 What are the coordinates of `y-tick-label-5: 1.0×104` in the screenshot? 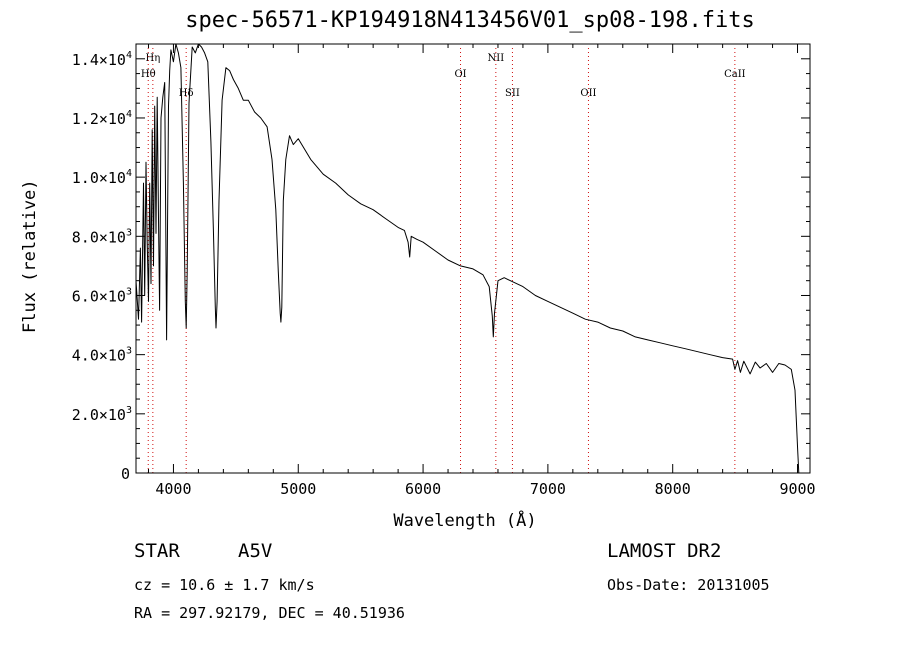 It's located at (102, 177).